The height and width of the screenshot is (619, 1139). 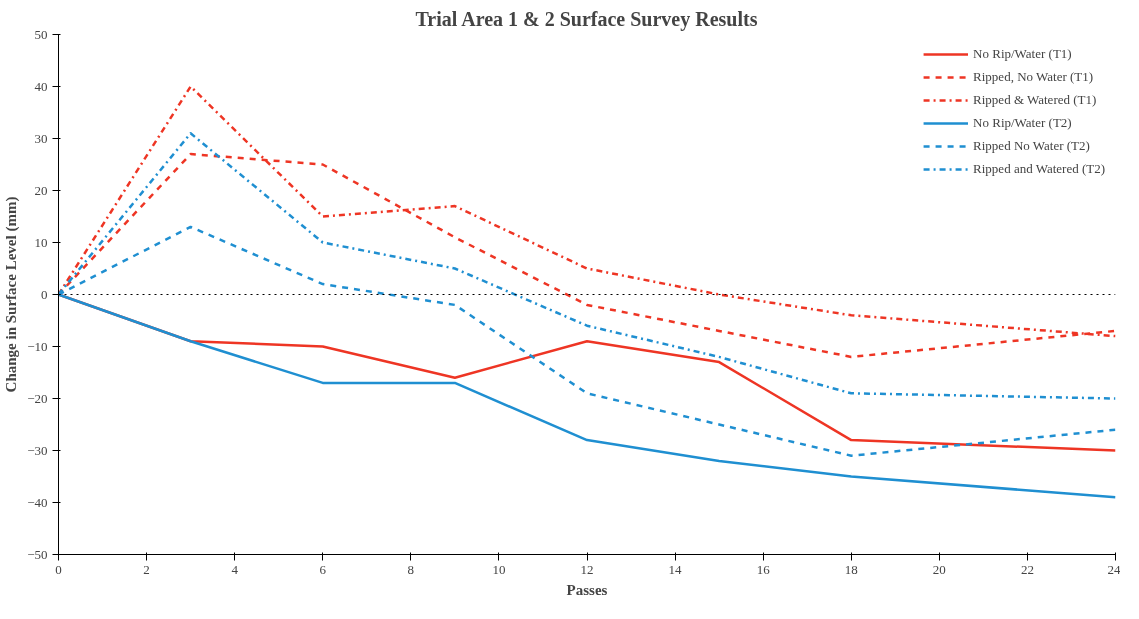 What do you see at coordinates (675, 569) in the screenshot?
I see `x-tick-label: 14` at bounding box center [675, 569].